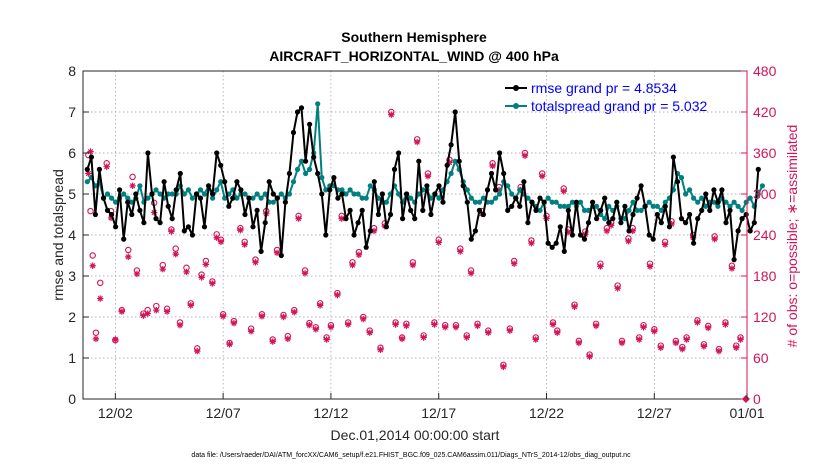 This screenshot has height=470, width=830. Describe the element at coordinates (330, 413) in the screenshot. I see `x-tick-label: 12/12` at that location.